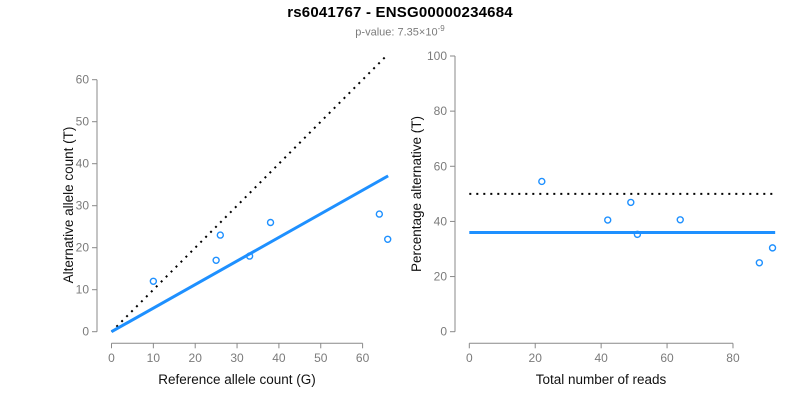 This screenshot has height=400, width=800. What do you see at coordinates (396, 32) in the screenshot?
I see `pvalue-text: p-value: 7.35×10` at bounding box center [396, 32].